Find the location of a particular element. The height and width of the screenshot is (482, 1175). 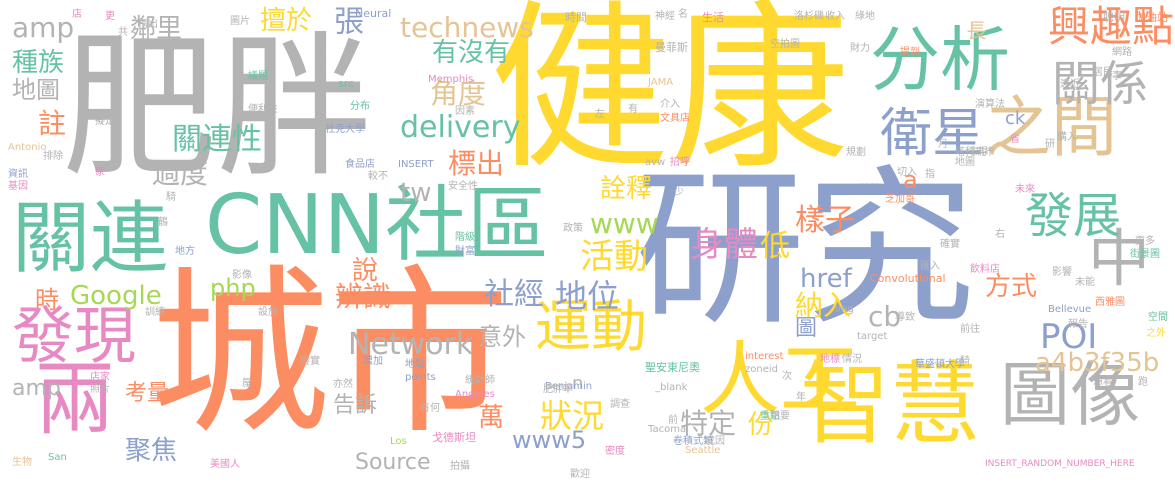

word-126: 美國人 is located at coordinates (225, 464).